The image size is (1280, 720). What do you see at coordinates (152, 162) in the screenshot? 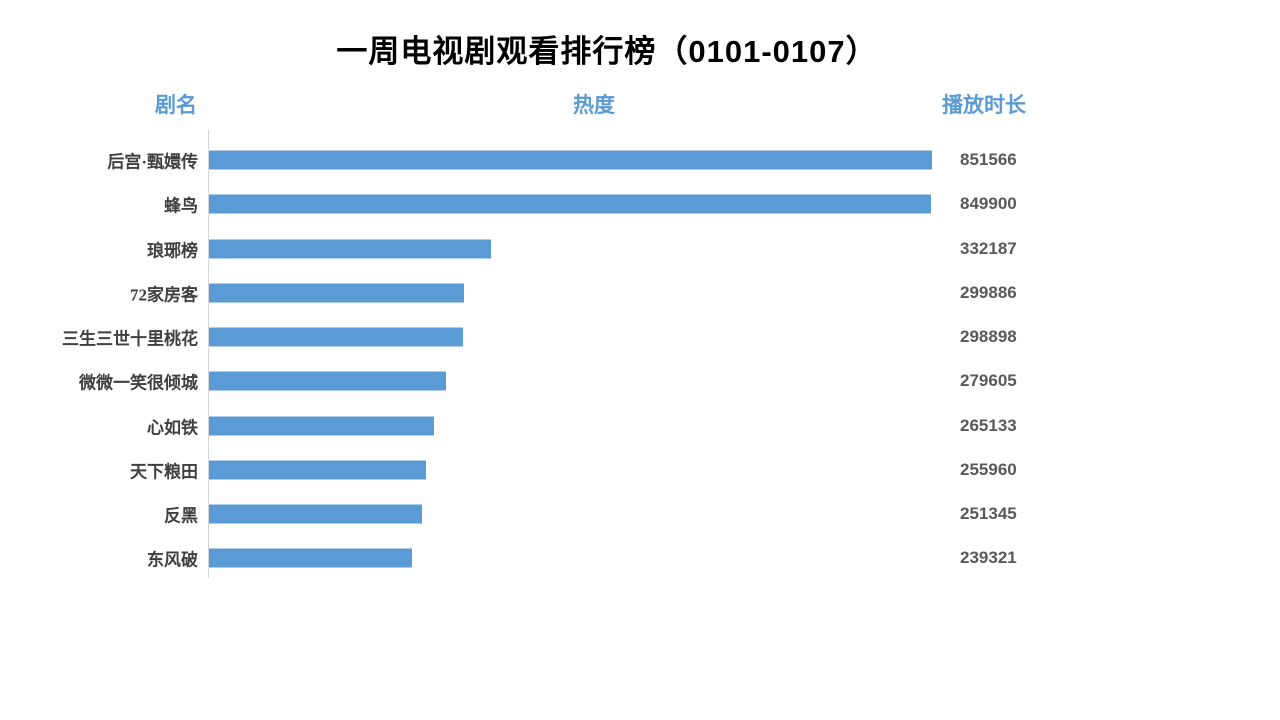
I see `category-label: 后宫·甄嬛传` at bounding box center [152, 162].